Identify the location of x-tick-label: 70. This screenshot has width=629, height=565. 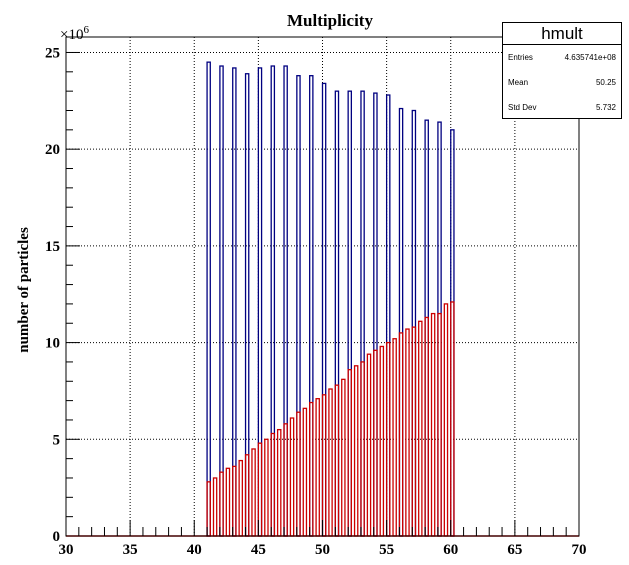
(579, 550).